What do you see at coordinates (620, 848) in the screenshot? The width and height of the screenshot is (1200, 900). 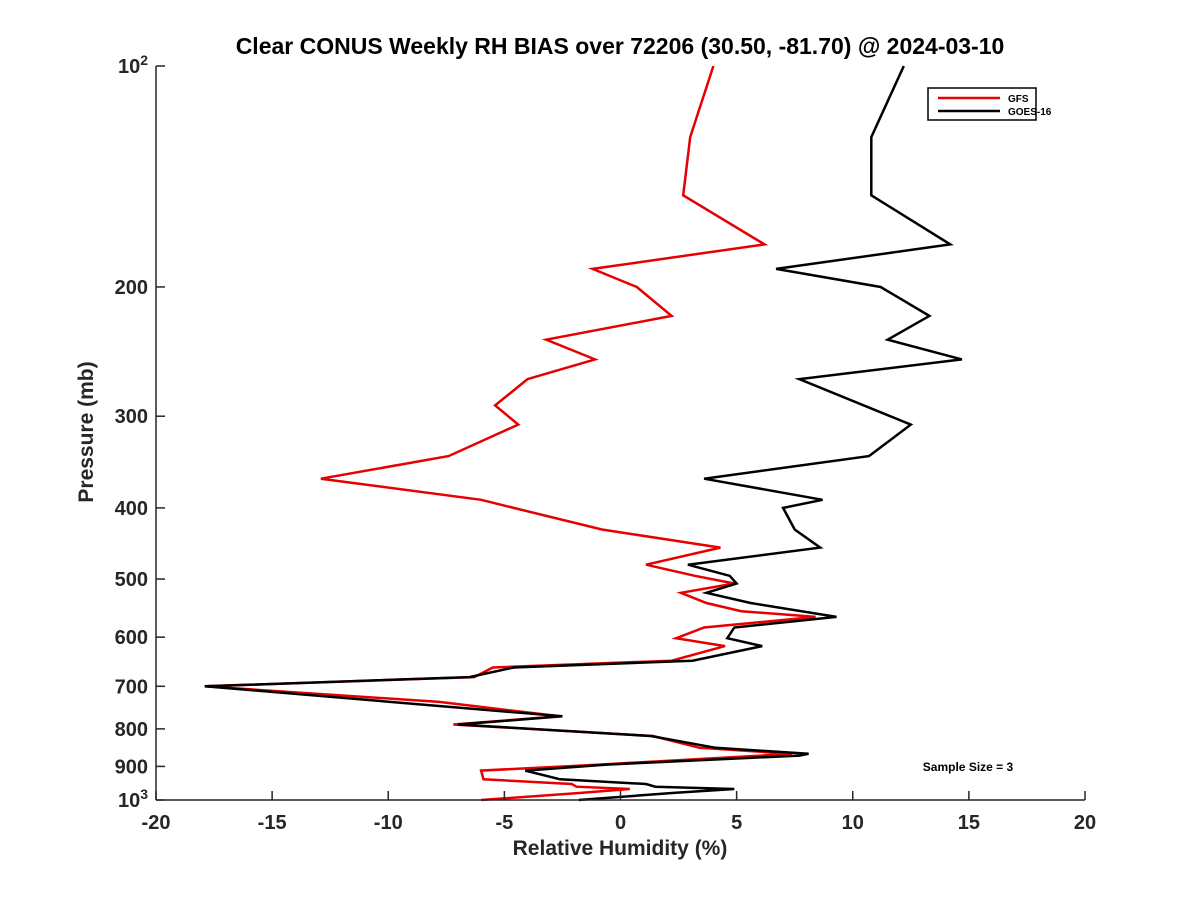 I see `x-axis-title: Relative Humidity (%)` at bounding box center [620, 848].